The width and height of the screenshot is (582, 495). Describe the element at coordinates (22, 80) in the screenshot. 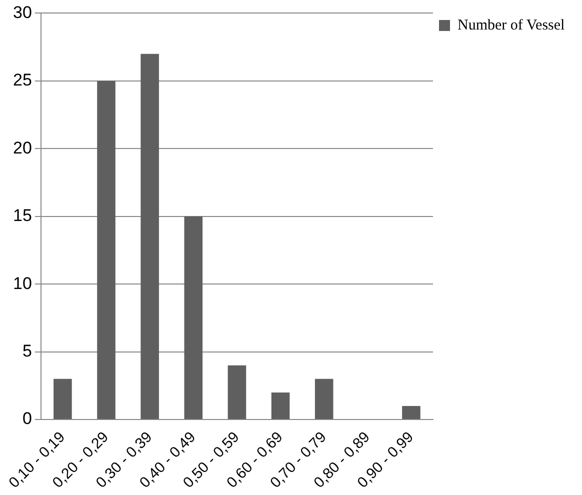

I see `y-tick-label: 25` at that location.